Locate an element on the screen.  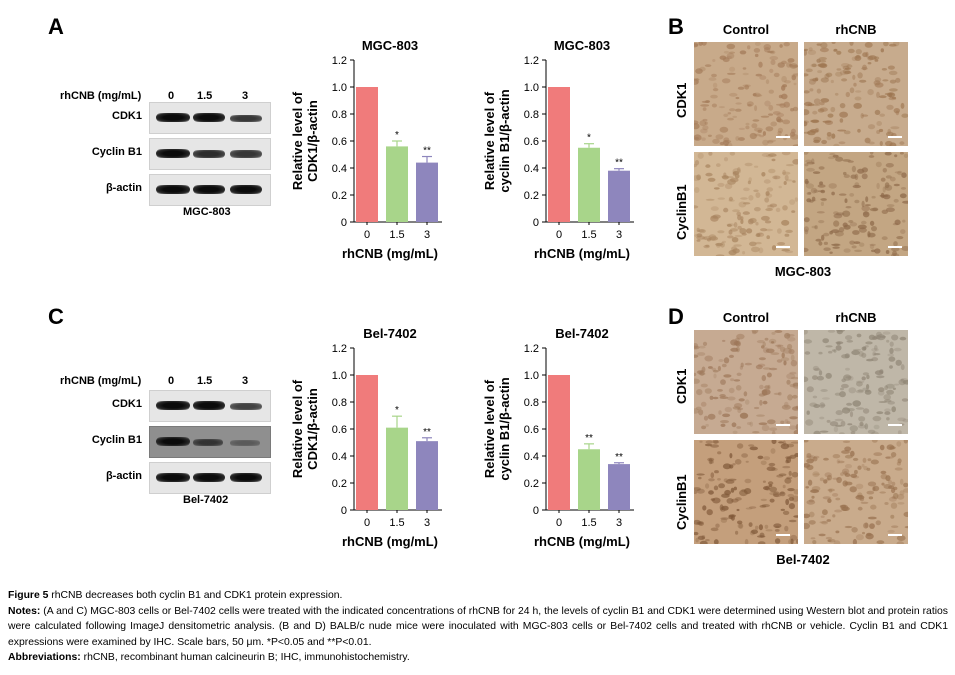
wb-cell-line: MGC-803 is located at coordinates (207, 212).